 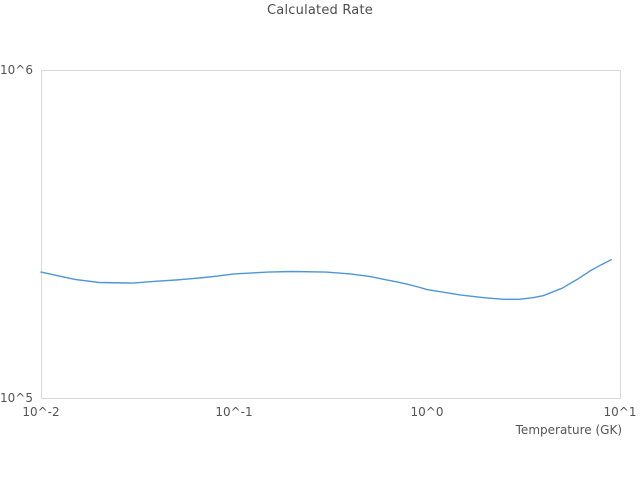 What do you see at coordinates (326, 279) in the screenshot?
I see `rate-line-series` at bounding box center [326, 279].